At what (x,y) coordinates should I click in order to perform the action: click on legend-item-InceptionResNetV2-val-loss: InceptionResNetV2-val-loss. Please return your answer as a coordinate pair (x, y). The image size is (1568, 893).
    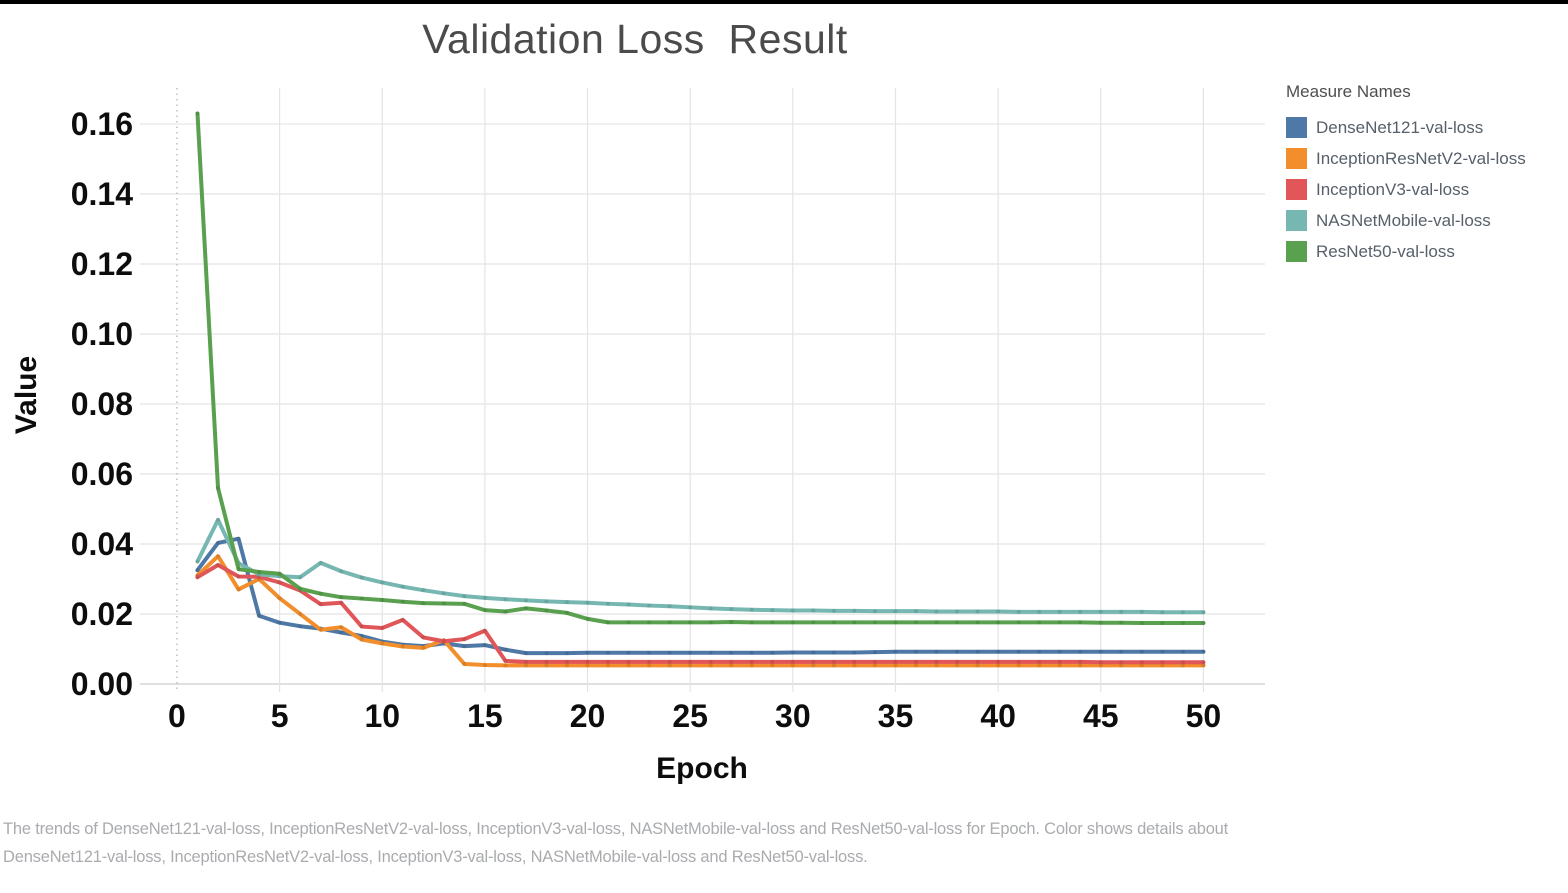
    Looking at the image, I should click on (1426, 158).